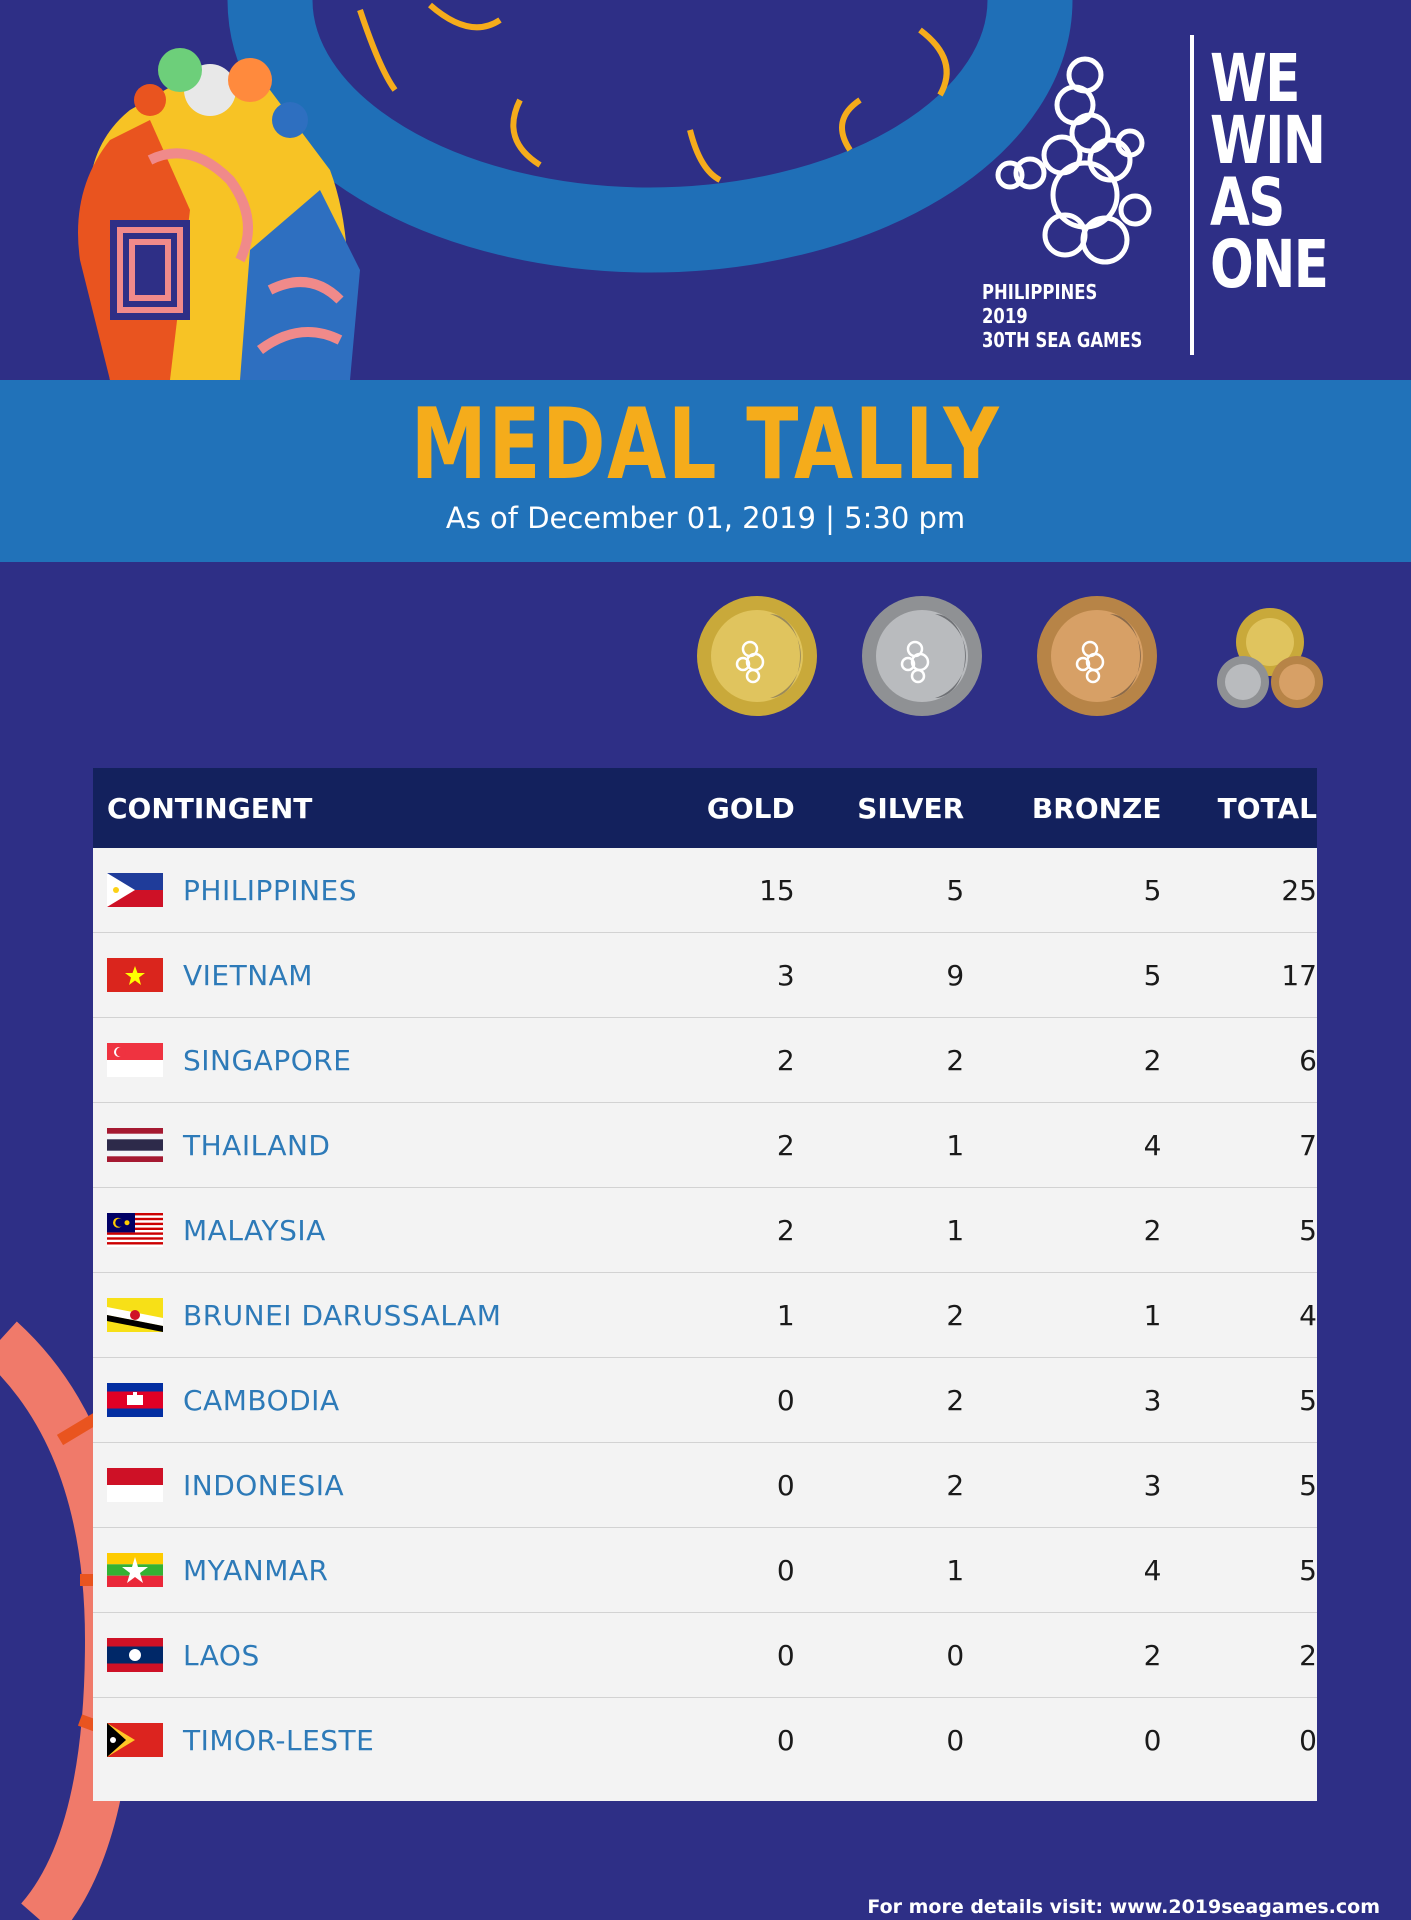 The width and height of the screenshot is (1411, 1920). Describe the element at coordinates (1269, 264) in the screenshot. I see `slogan-word: ONE` at that location.